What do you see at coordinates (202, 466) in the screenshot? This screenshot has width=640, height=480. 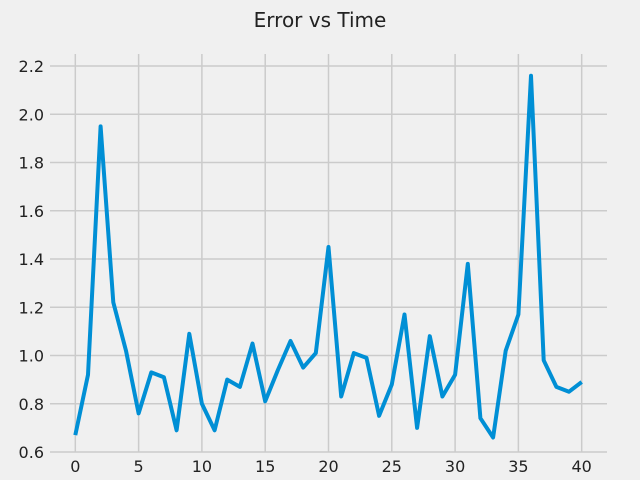 I see `x-tick-label: 10` at bounding box center [202, 466].